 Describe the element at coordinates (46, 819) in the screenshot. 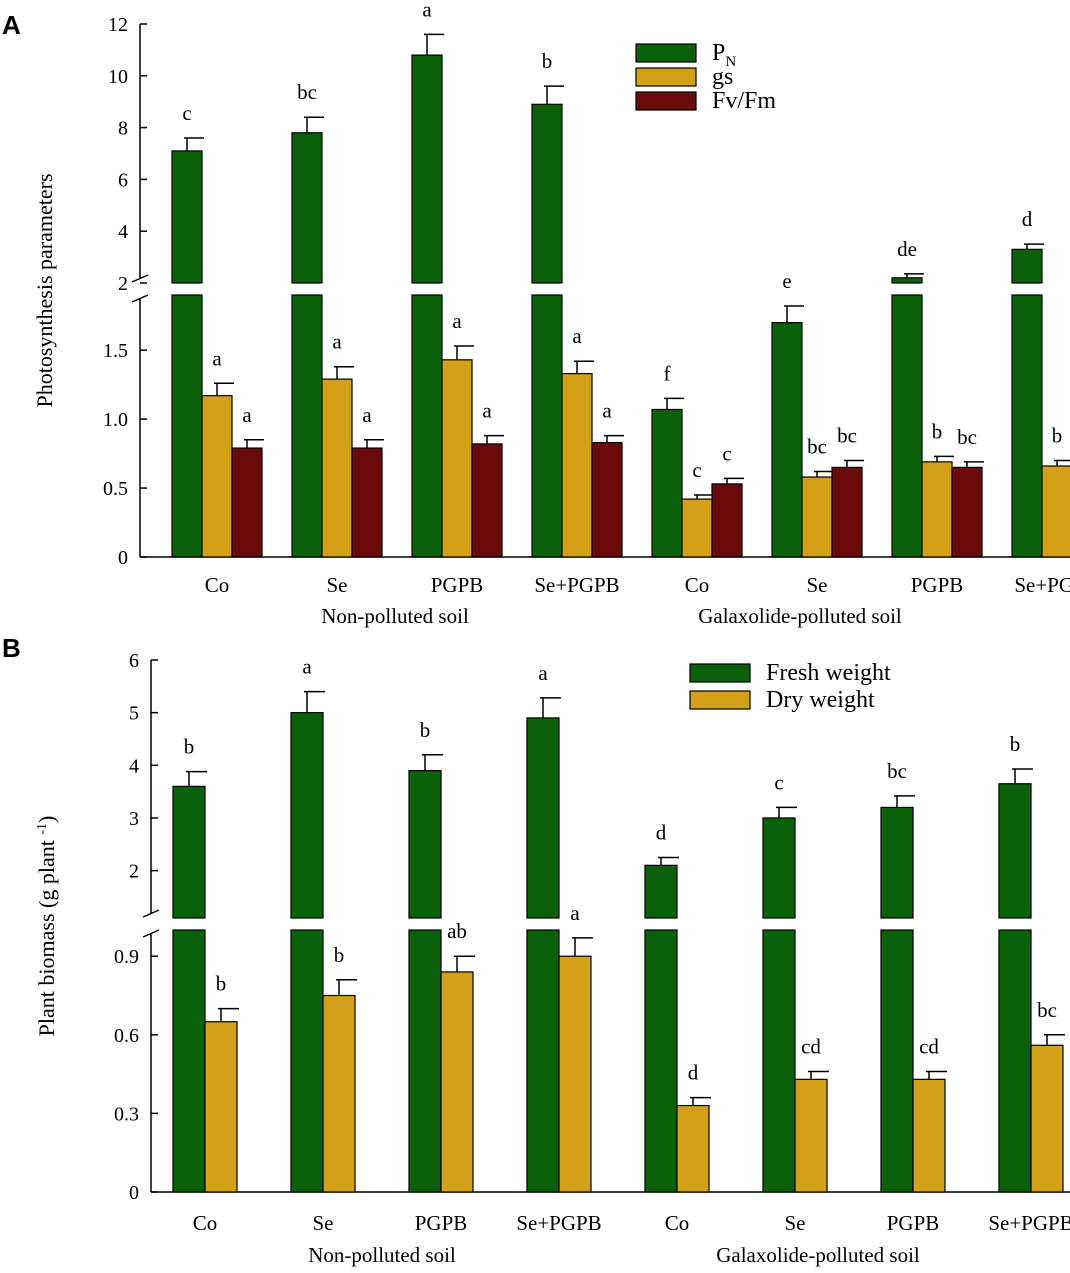

I see `y-axis-label-end: )` at that location.